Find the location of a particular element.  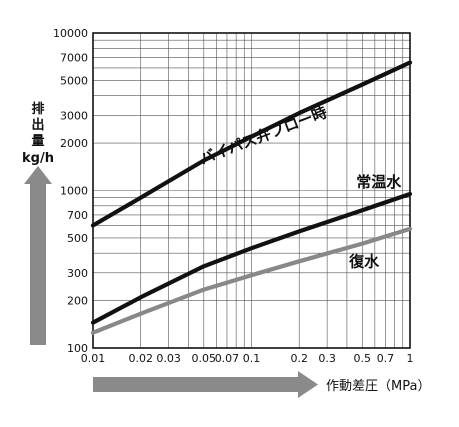

x-axis-arrow-head is located at coordinates (308, 384).